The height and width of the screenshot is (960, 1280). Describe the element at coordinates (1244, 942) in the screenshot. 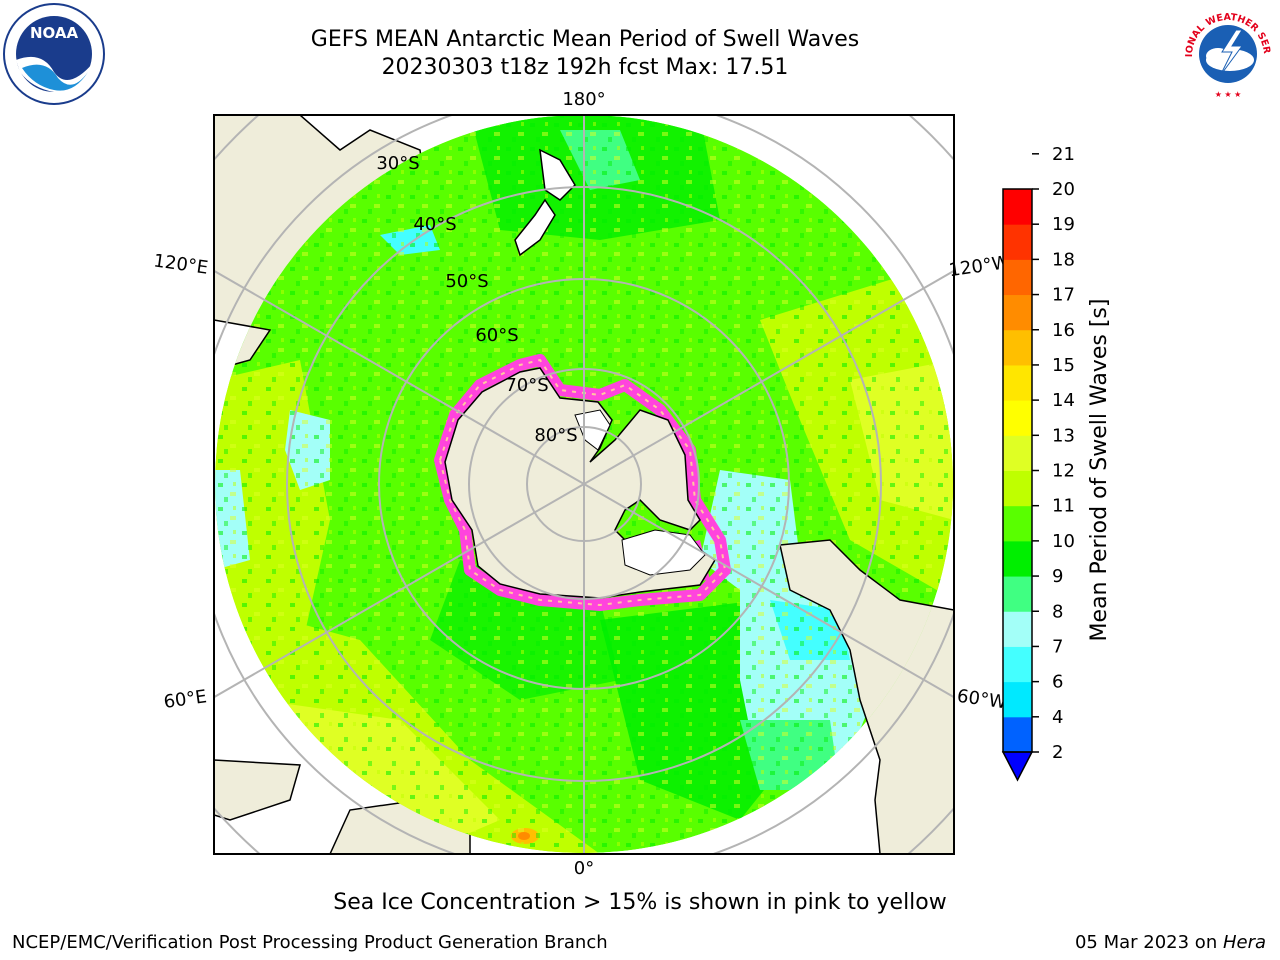

I see `footer-host: Hera` at that location.